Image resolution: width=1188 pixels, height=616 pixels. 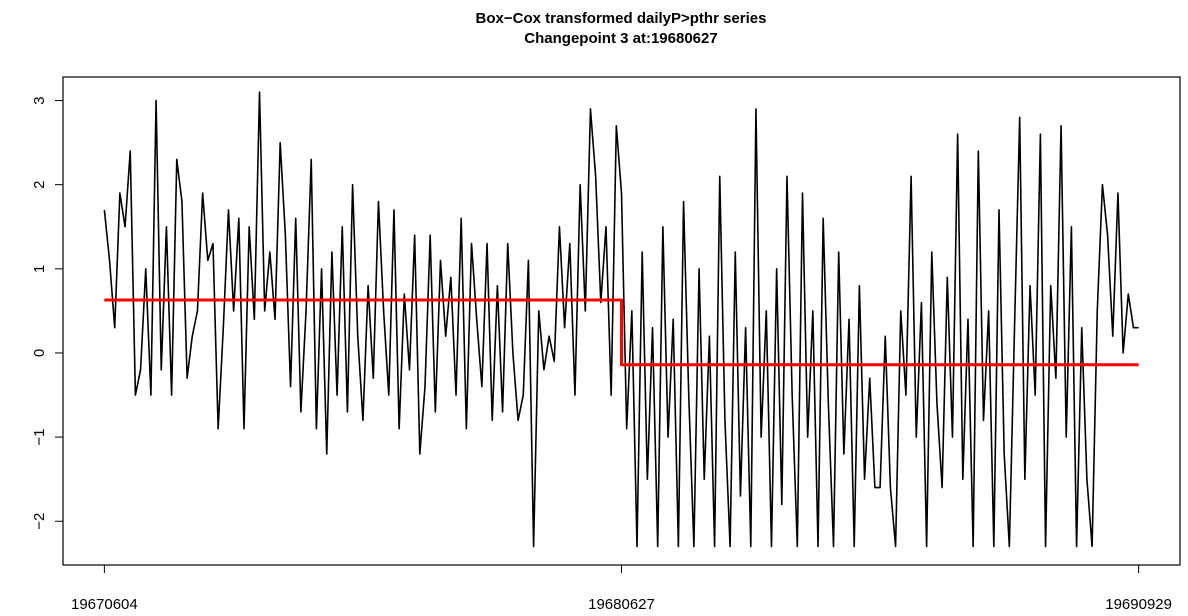 I want to click on y-tick-label: 2, so click(x=39, y=185).